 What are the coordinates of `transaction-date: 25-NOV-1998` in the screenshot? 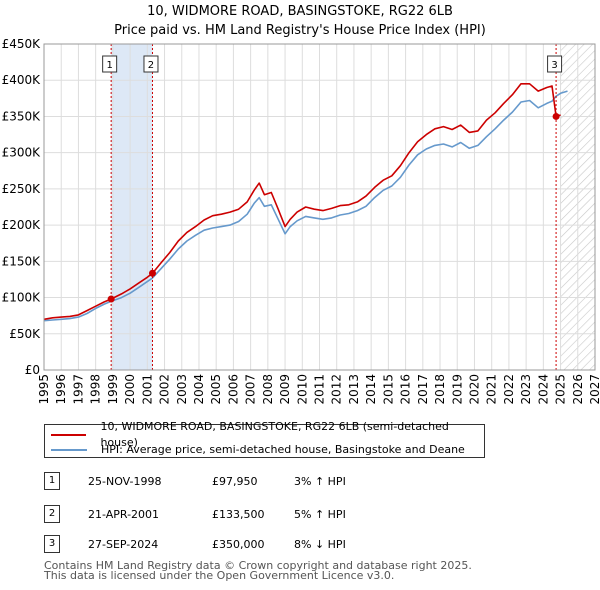 It's located at (125, 481).